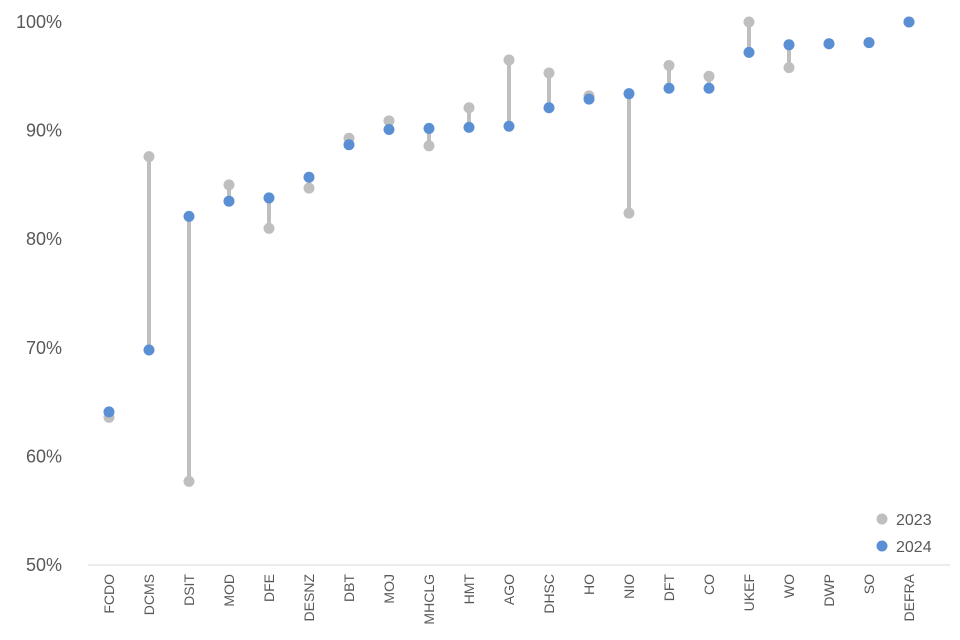 This screenshot has width=960, height=640. Describe the element at coordinates (429, 146) in the screenshot. I see `point-2023-mhclg` at that location.